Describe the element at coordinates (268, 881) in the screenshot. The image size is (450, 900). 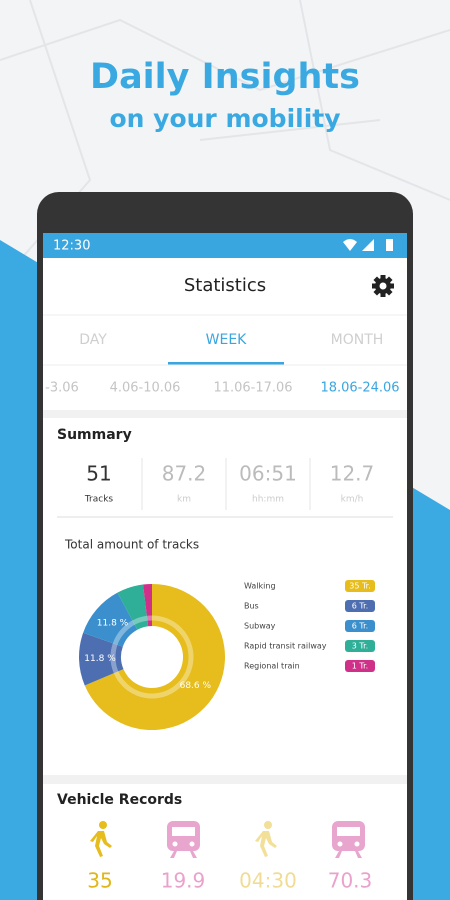
I see `record-value: 04:30` at that location.